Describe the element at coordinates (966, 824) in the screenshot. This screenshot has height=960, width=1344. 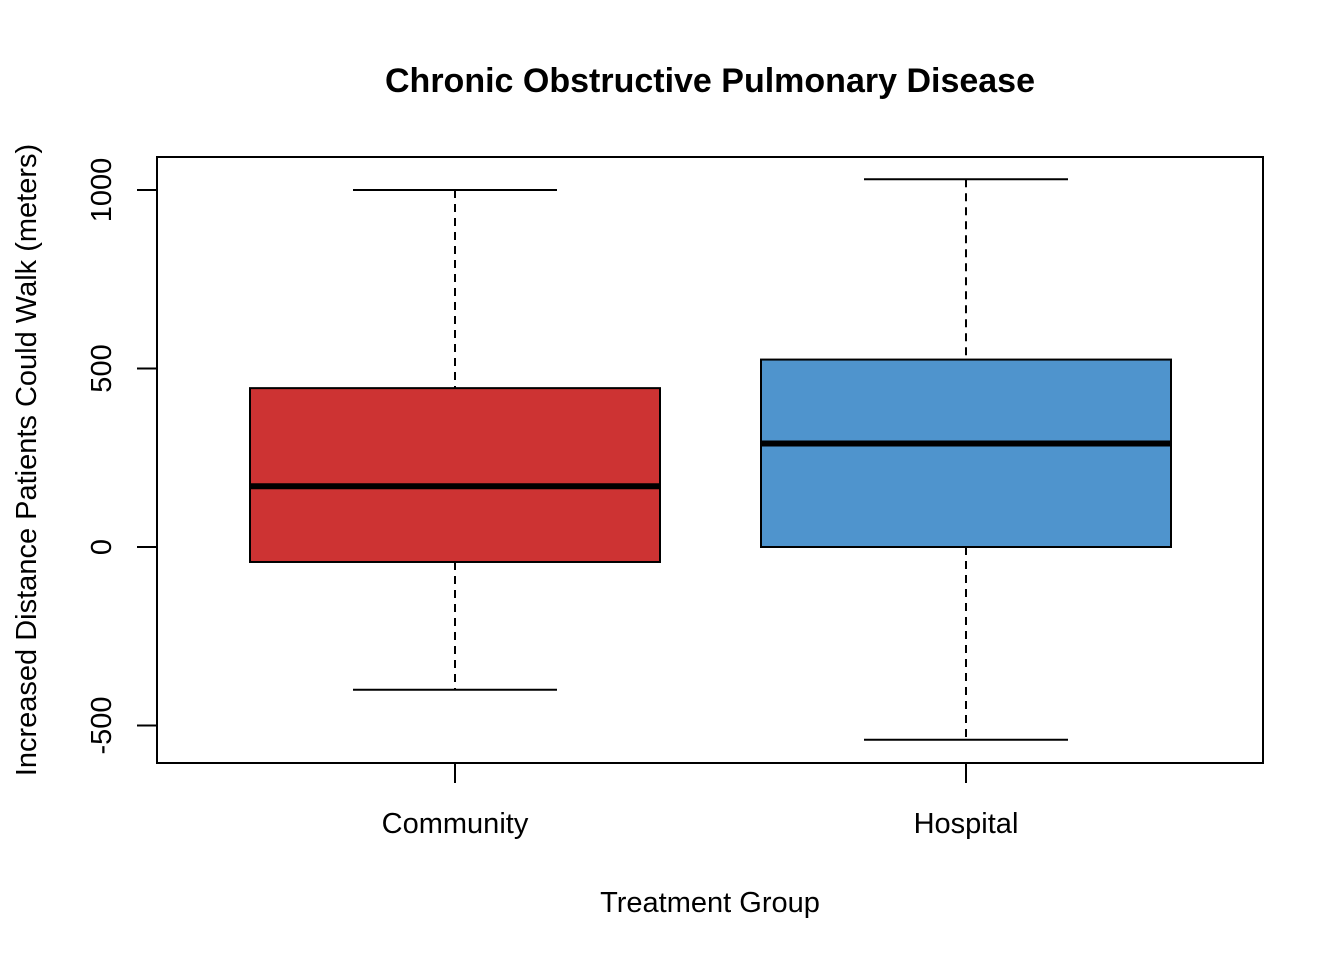
I see `x-tick-label-1: Hospital` at that location.